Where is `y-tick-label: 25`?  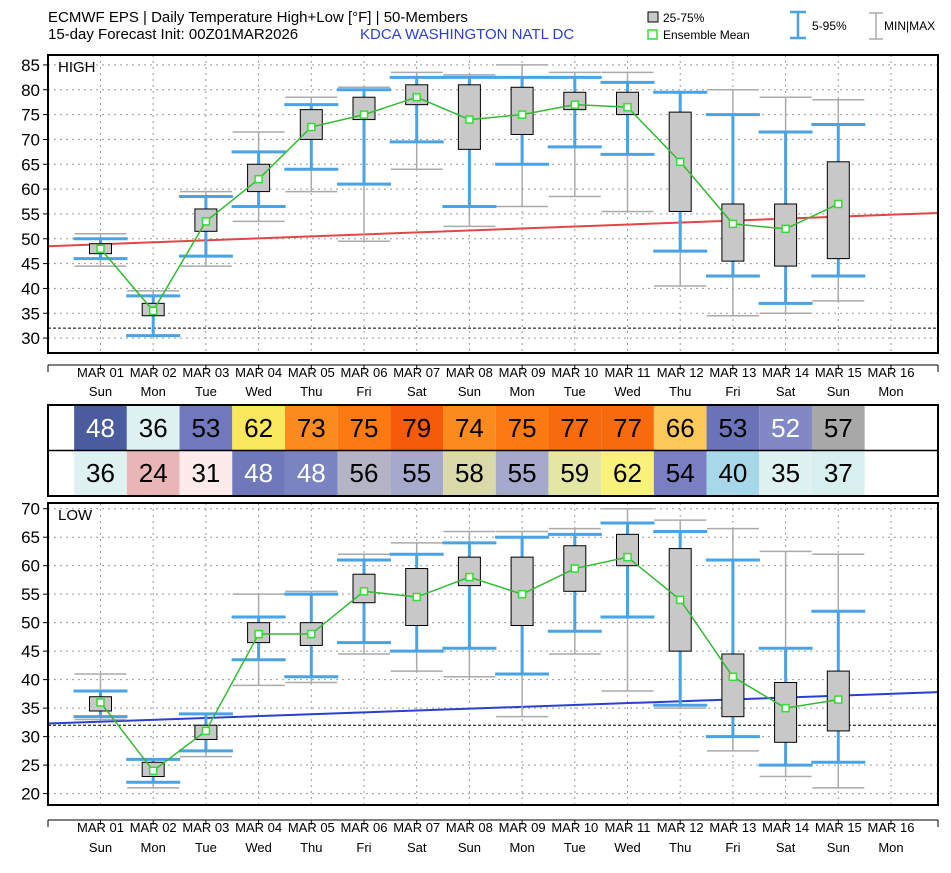 y-tick-label: 25 is located at coordinates (30, 765).